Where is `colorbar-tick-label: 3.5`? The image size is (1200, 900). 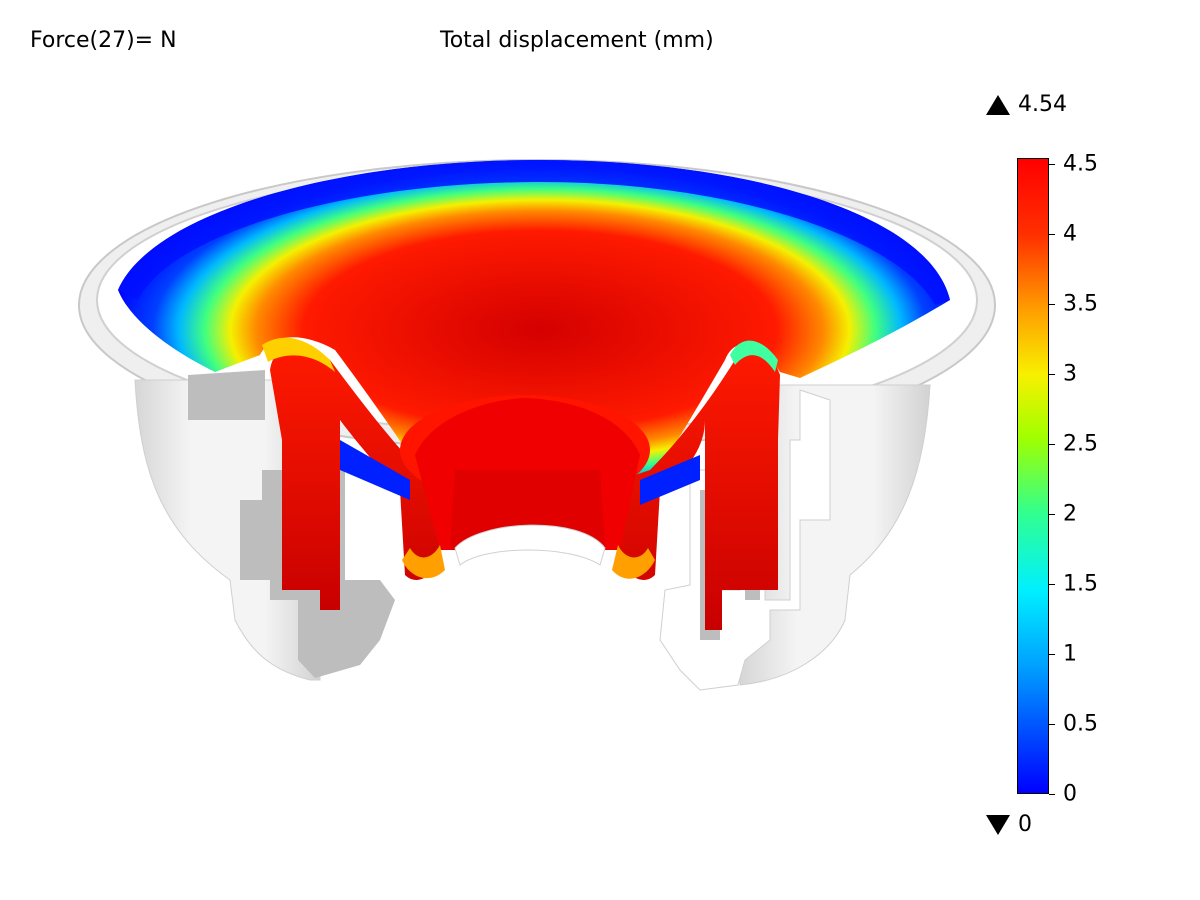 colorbar-tick-label: 3.5 is located at coordinates (1080, 304).